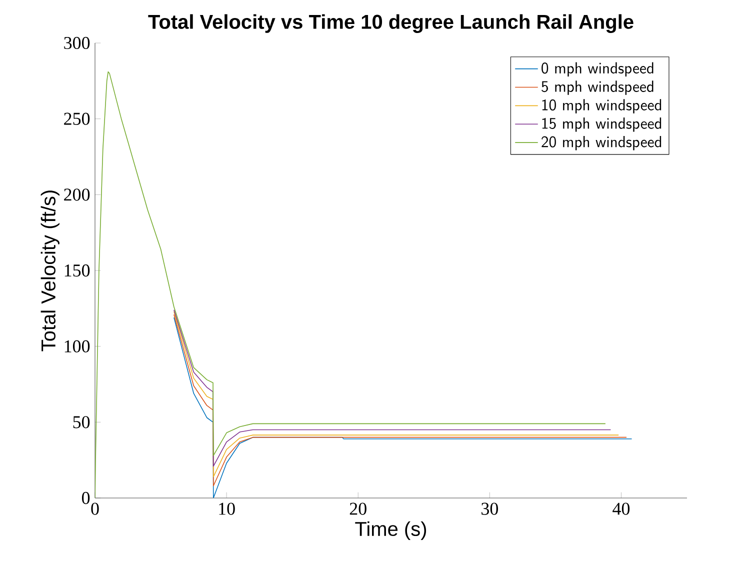  I want to click on legend-label: 15 mph windspeed, so click(602, 125).